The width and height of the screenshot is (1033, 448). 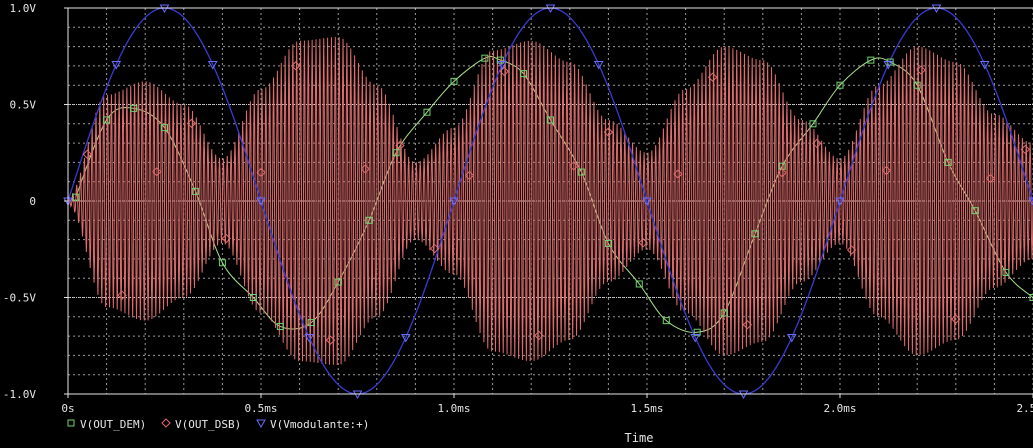 What do you see at coordinates (1024, 408) in the screenshot?
I see `x-tick-label: 2.5ms` at bounding box center [1024, 408].